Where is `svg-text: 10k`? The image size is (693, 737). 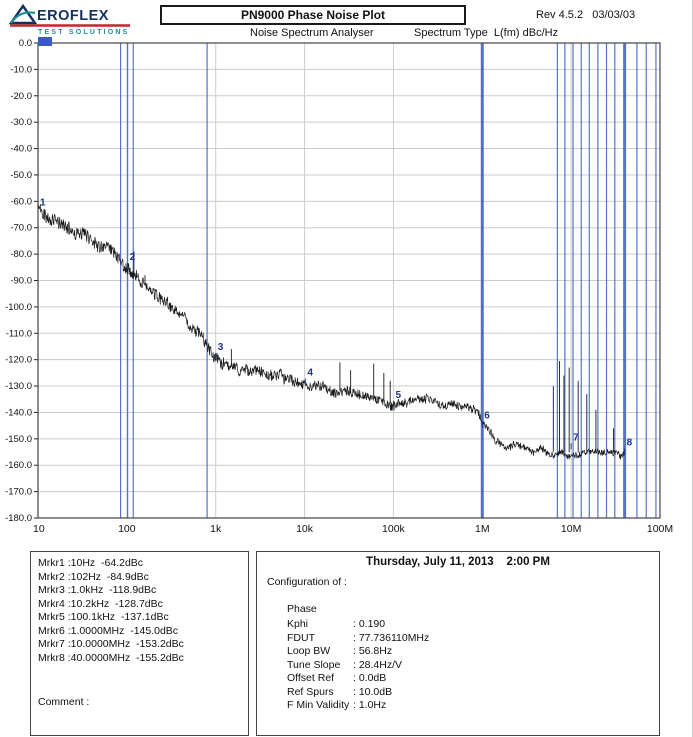 svg-text: 10k is located at coordinates (305, 529).